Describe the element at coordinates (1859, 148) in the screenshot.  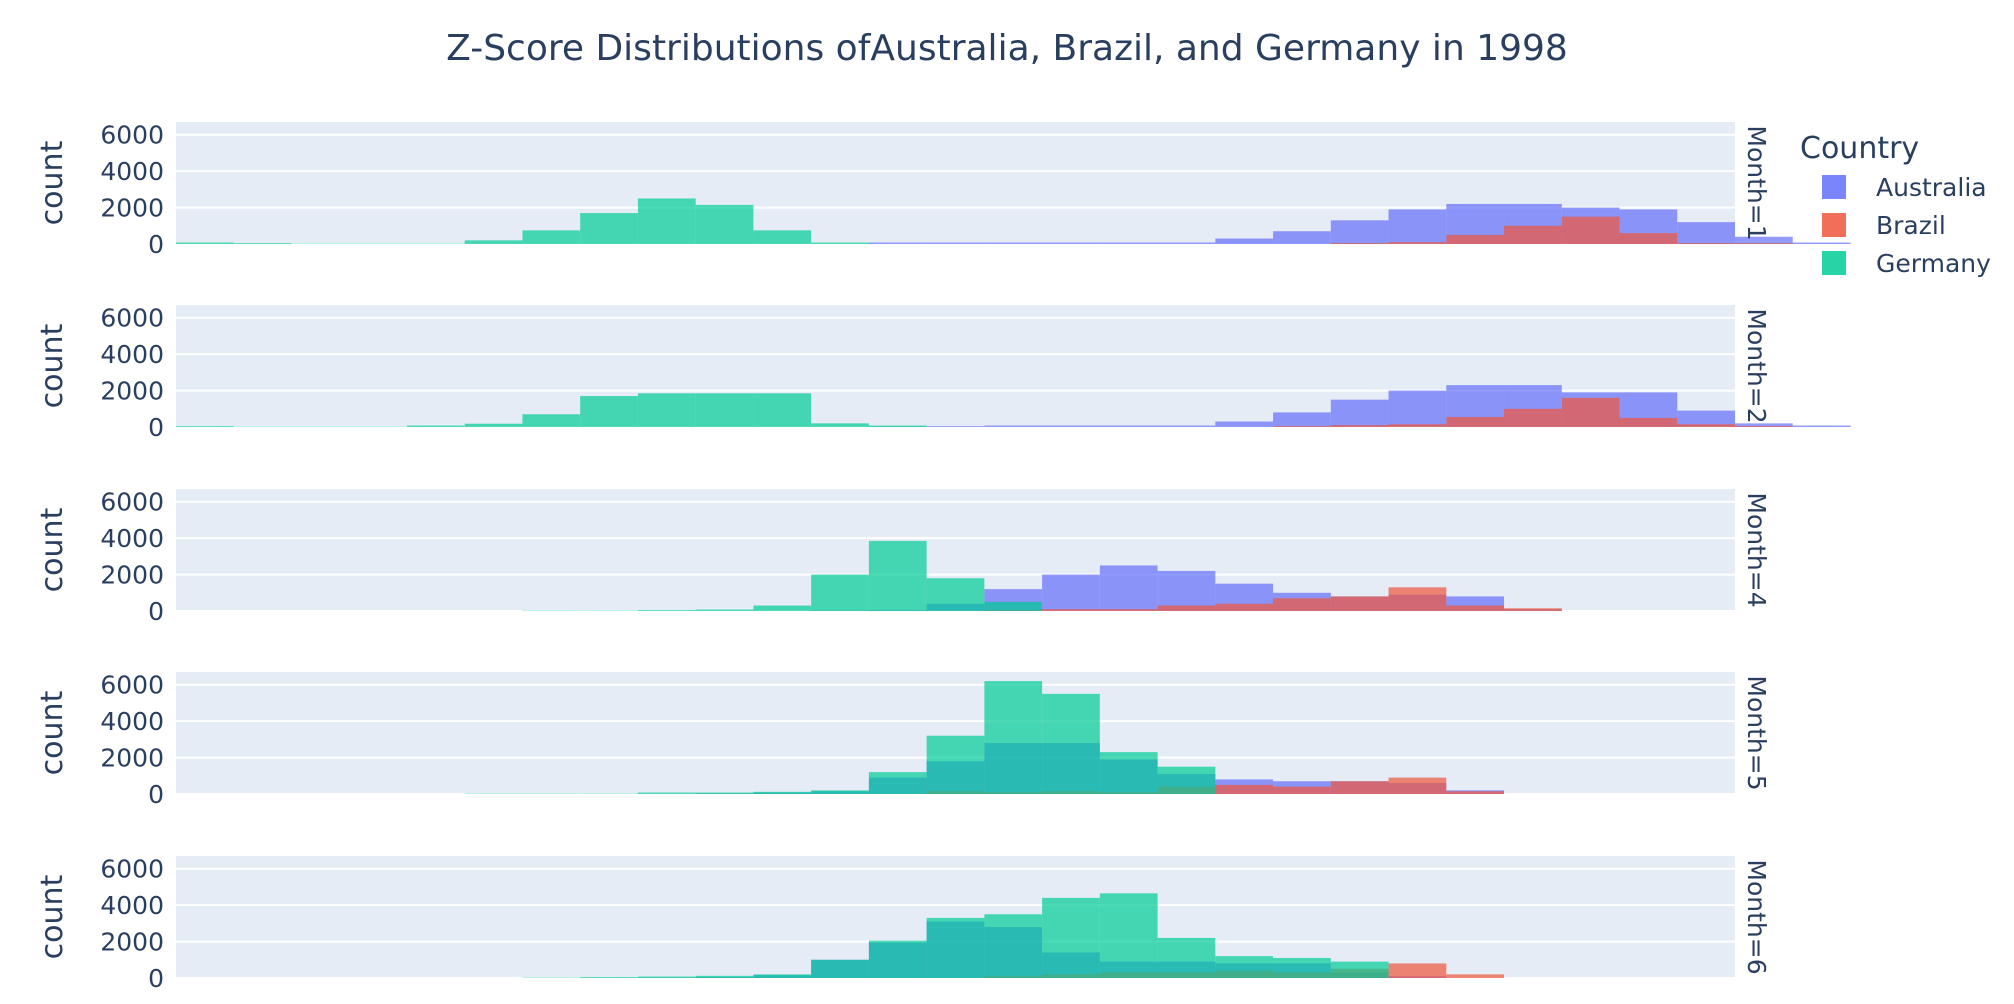
I see `legend-title: Country` at that location.